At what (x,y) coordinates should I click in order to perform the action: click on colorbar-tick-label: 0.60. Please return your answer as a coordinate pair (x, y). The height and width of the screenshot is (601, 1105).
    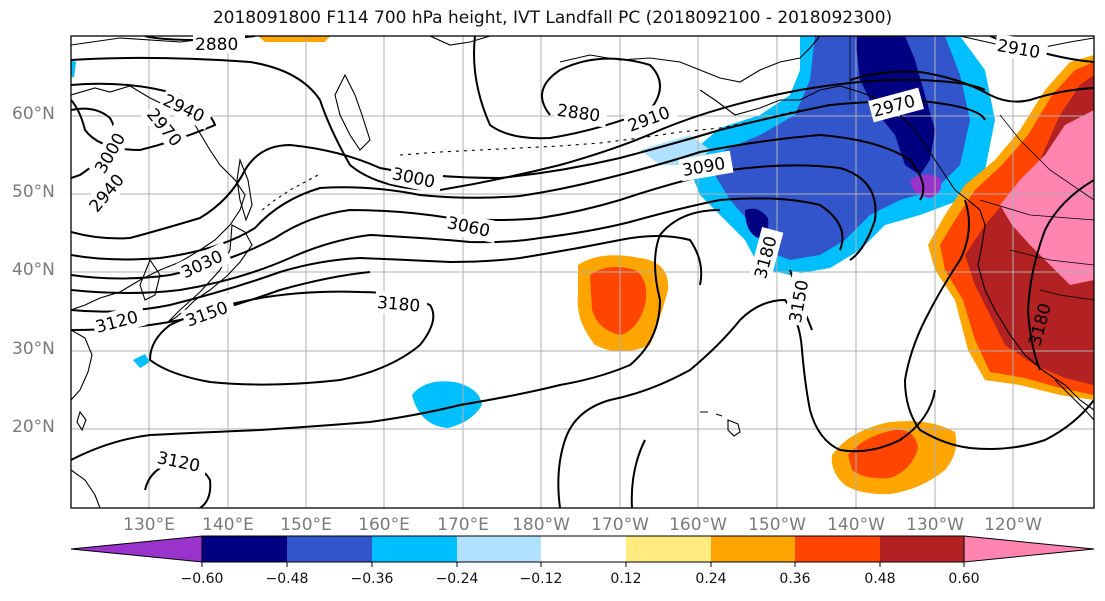
    Looking at the image, I should click on (964, 579).